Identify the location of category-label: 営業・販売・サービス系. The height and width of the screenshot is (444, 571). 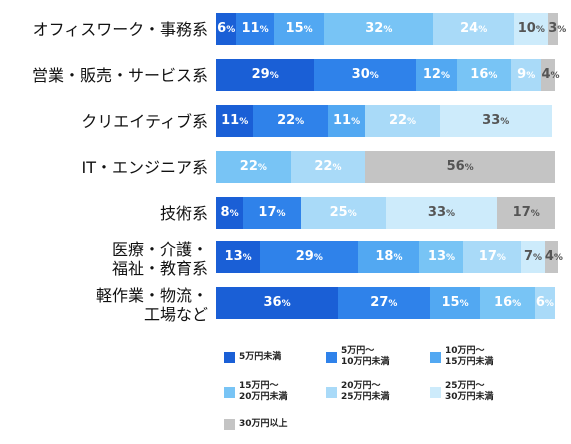
(108, 75).